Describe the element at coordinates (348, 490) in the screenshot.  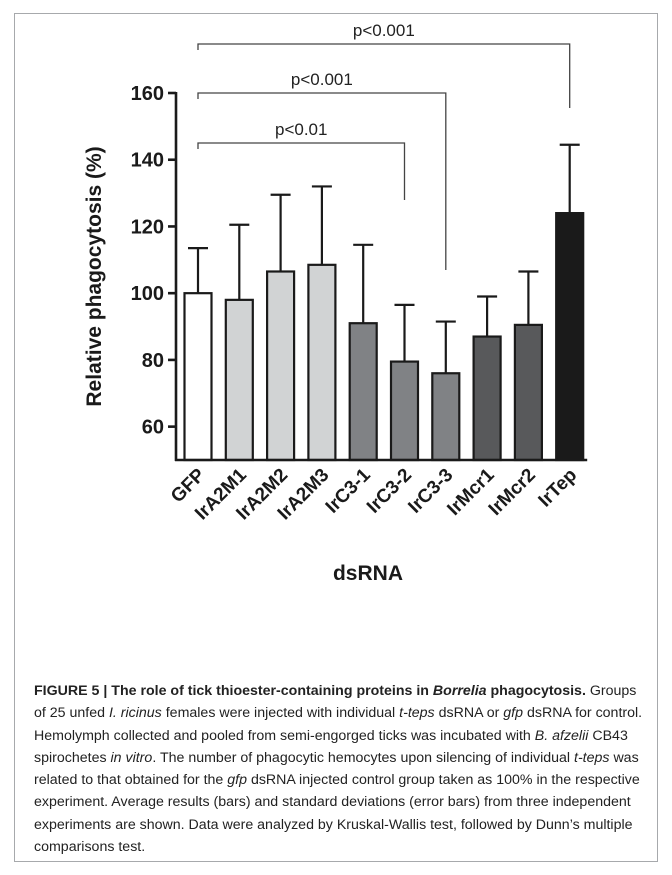
I see `x-tick-label-irc3-1: IrC3-1` at that location.